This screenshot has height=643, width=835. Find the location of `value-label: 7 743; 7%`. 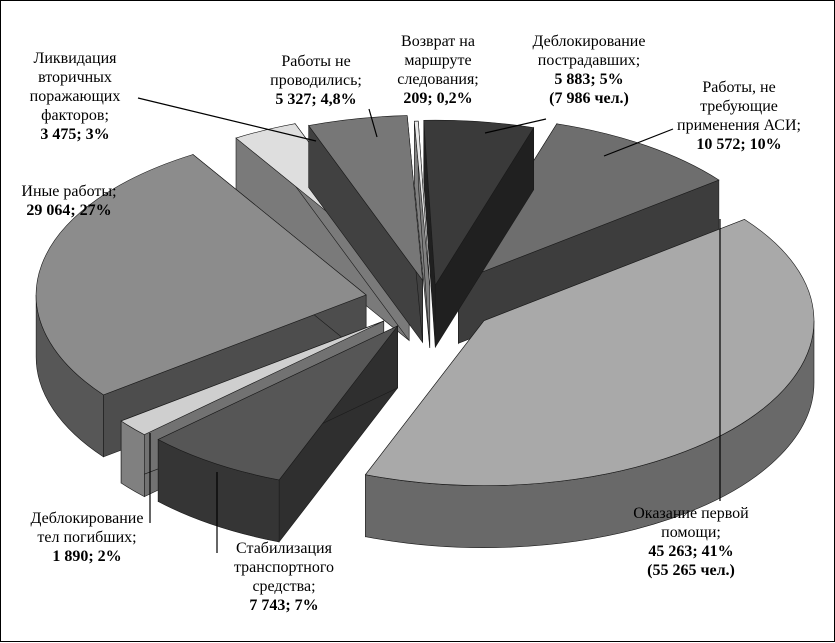

value-label: 7 743; 7% is located at coordinates (283, 605).